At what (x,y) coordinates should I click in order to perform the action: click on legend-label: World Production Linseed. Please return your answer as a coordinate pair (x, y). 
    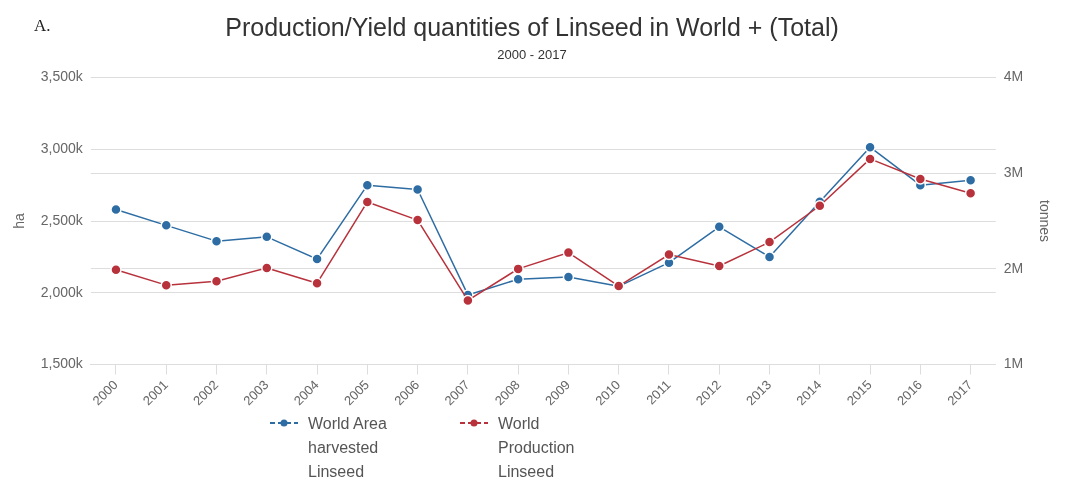
    Looking at the image, I should click on (537, 448).